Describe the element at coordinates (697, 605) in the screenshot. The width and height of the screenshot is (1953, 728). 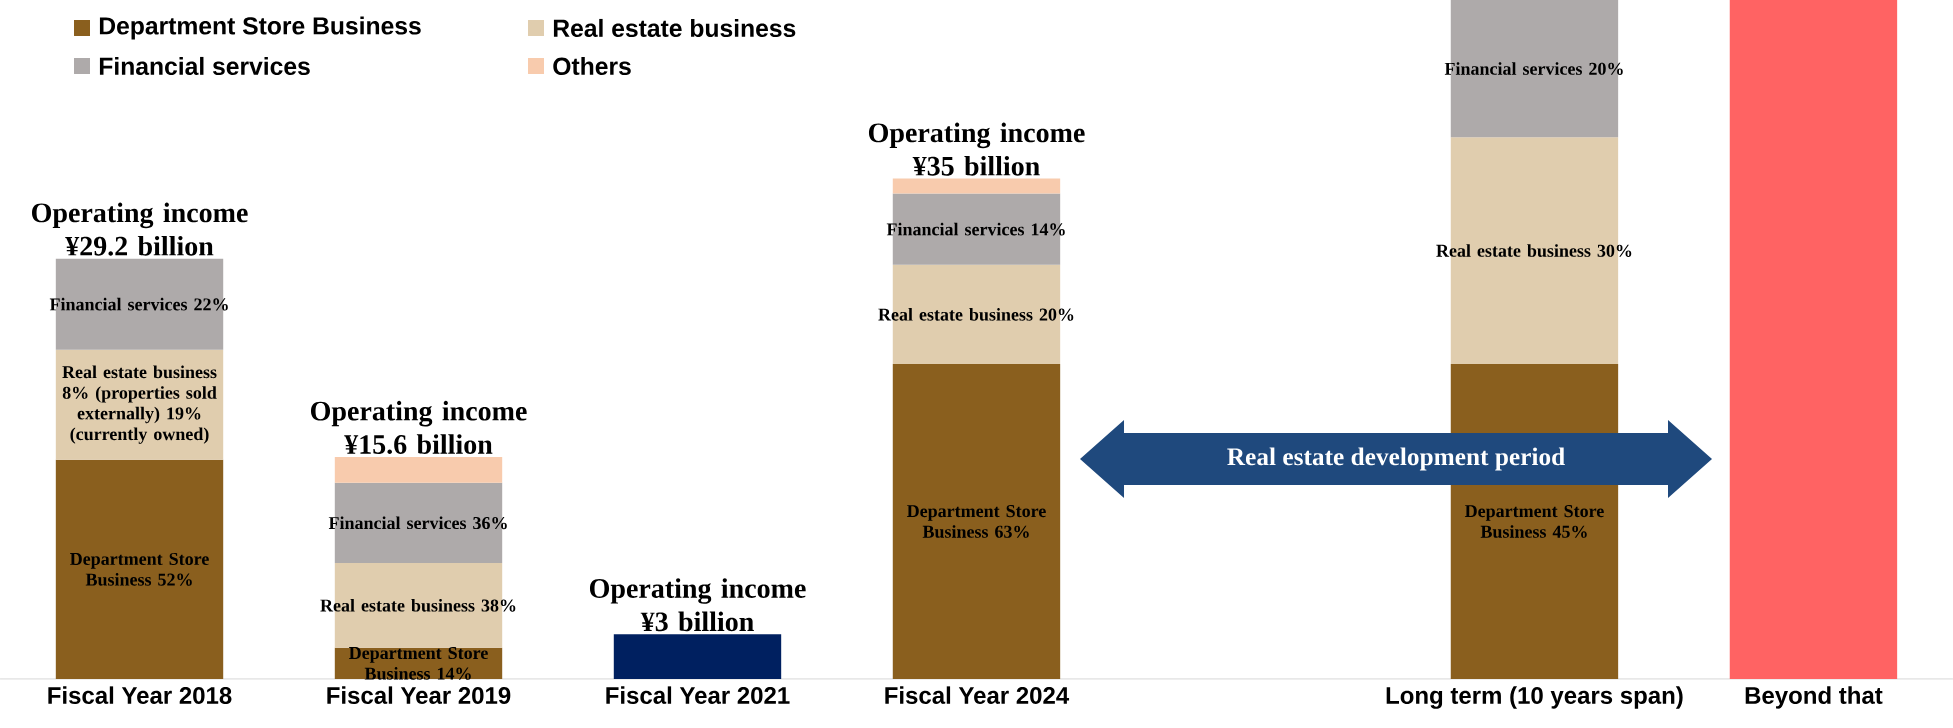
I see `total-label: Operating income ¥3 billion` at that location.